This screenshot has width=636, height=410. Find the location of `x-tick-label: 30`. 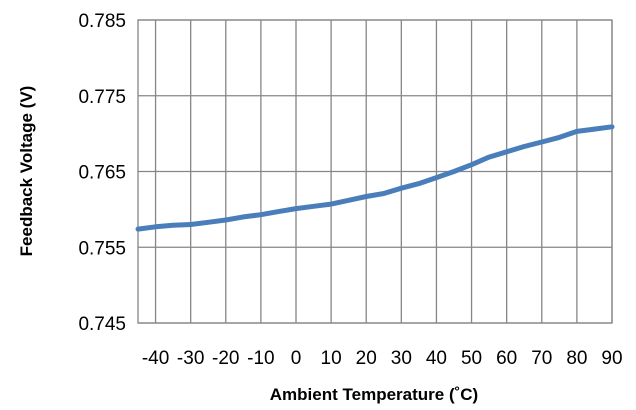

x-tick-label: 30 is located at coordinates (401, 358).